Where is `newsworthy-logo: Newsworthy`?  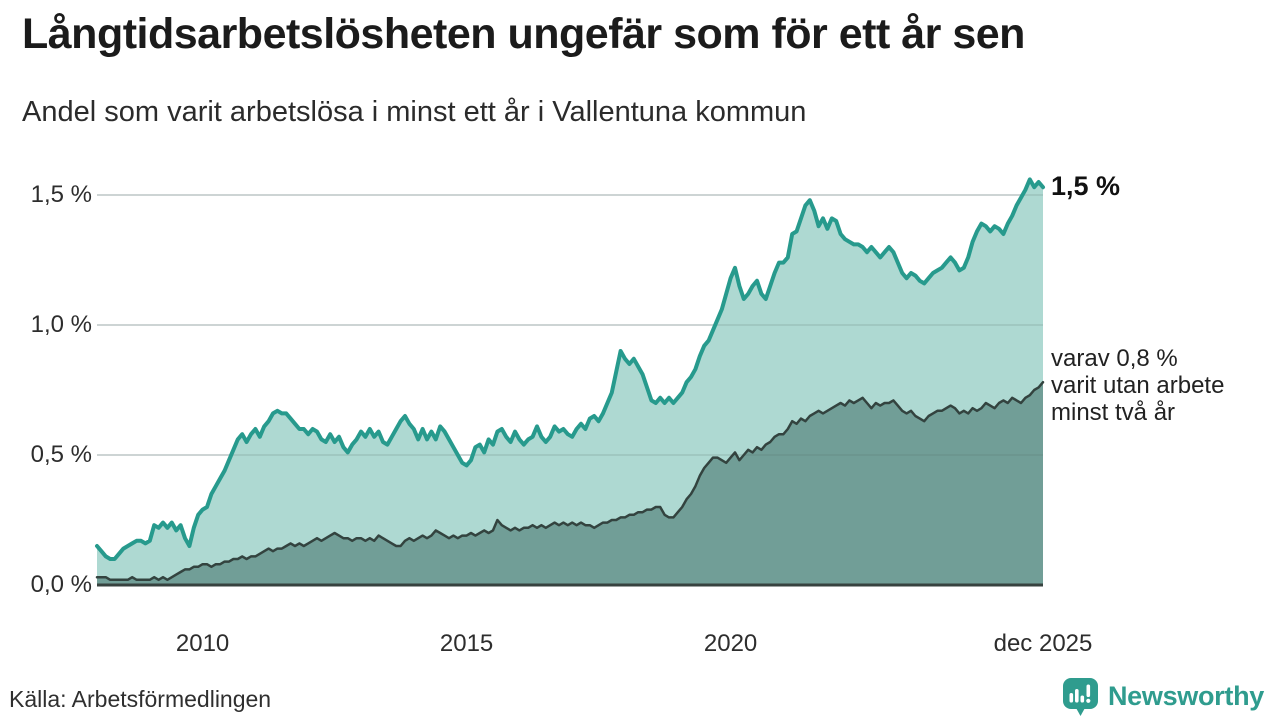 newsworthy-logo: Newsworthy is located at coordinates (1163, 696).